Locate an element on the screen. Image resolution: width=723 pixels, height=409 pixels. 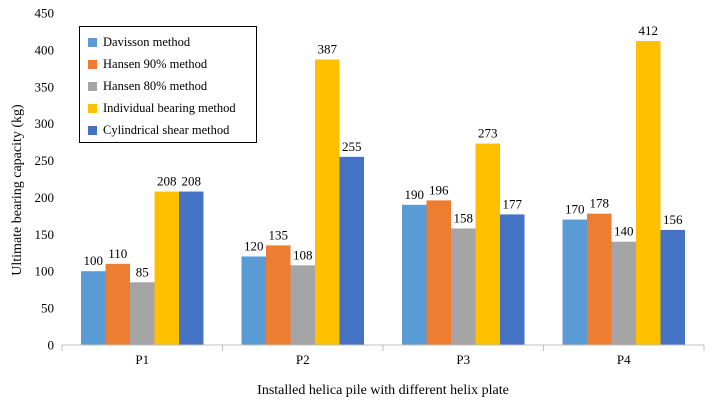
legend-item: Individual bearing method is located at coordinates (169, 108).